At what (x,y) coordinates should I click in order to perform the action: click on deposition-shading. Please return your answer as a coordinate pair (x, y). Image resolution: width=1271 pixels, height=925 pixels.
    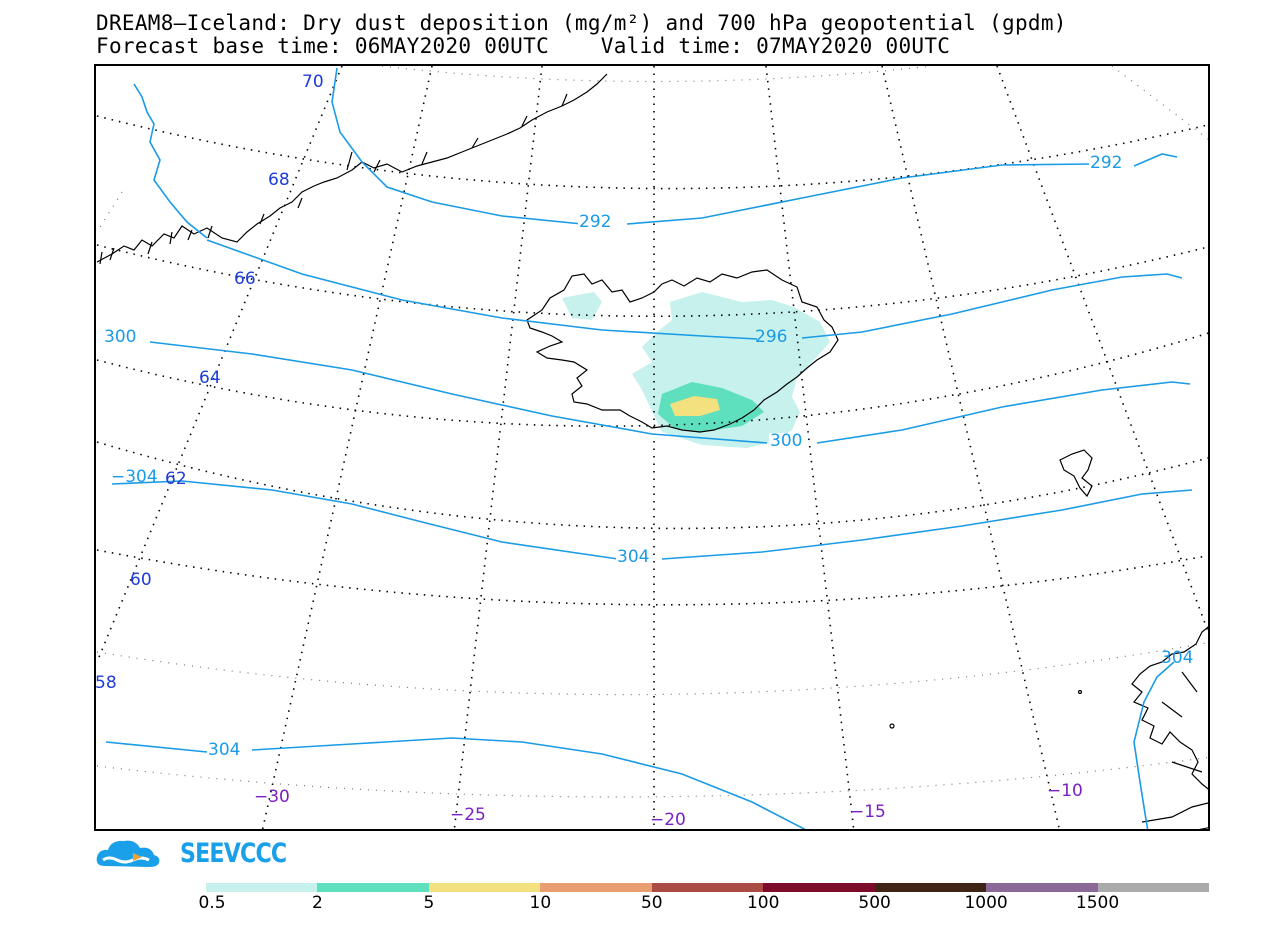
    Looking at the image, I should click on (696, 370).